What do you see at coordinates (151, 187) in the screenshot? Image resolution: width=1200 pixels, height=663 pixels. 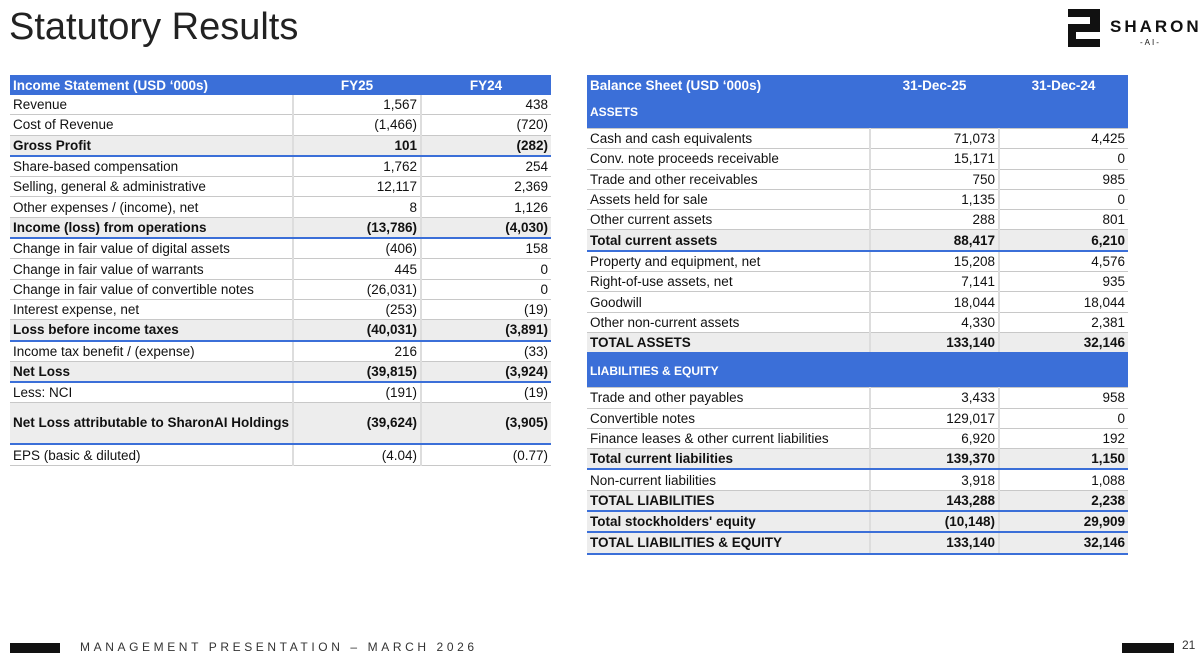 I see `row-label: Selling, general & administrative` at bounding box center [151, 187].